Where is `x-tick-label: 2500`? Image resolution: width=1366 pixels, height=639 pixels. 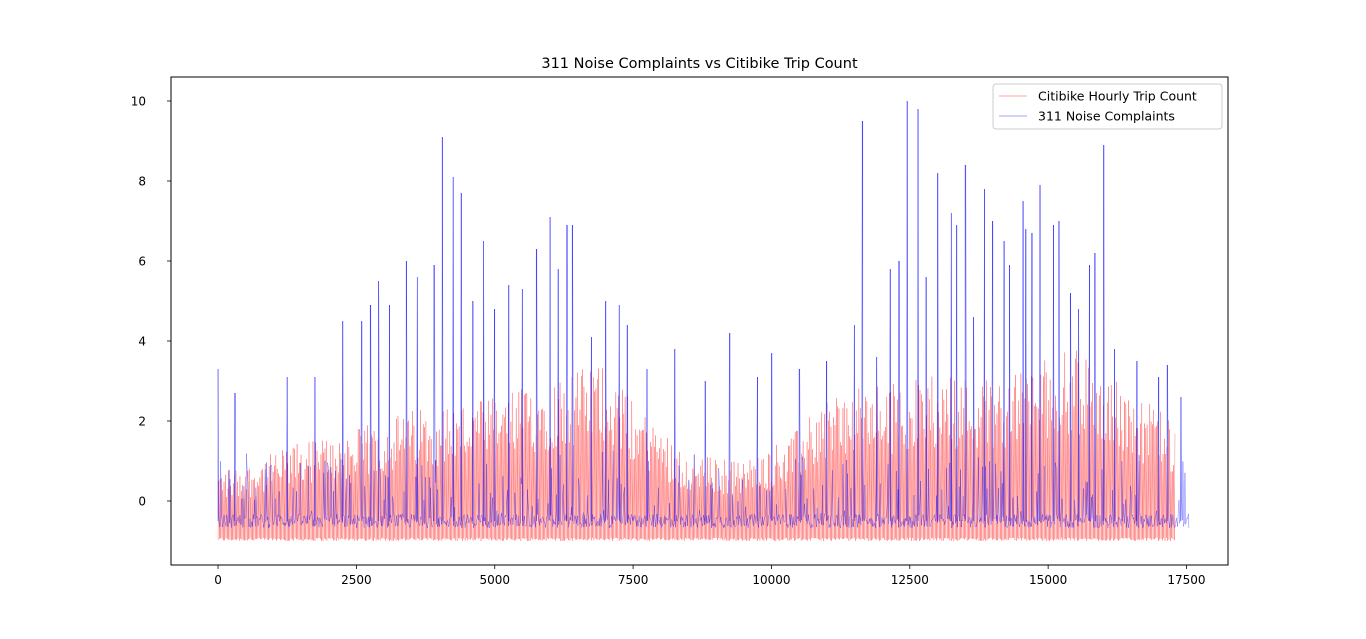
x-tick-label: 2500 is located at coordinates (356, 580).